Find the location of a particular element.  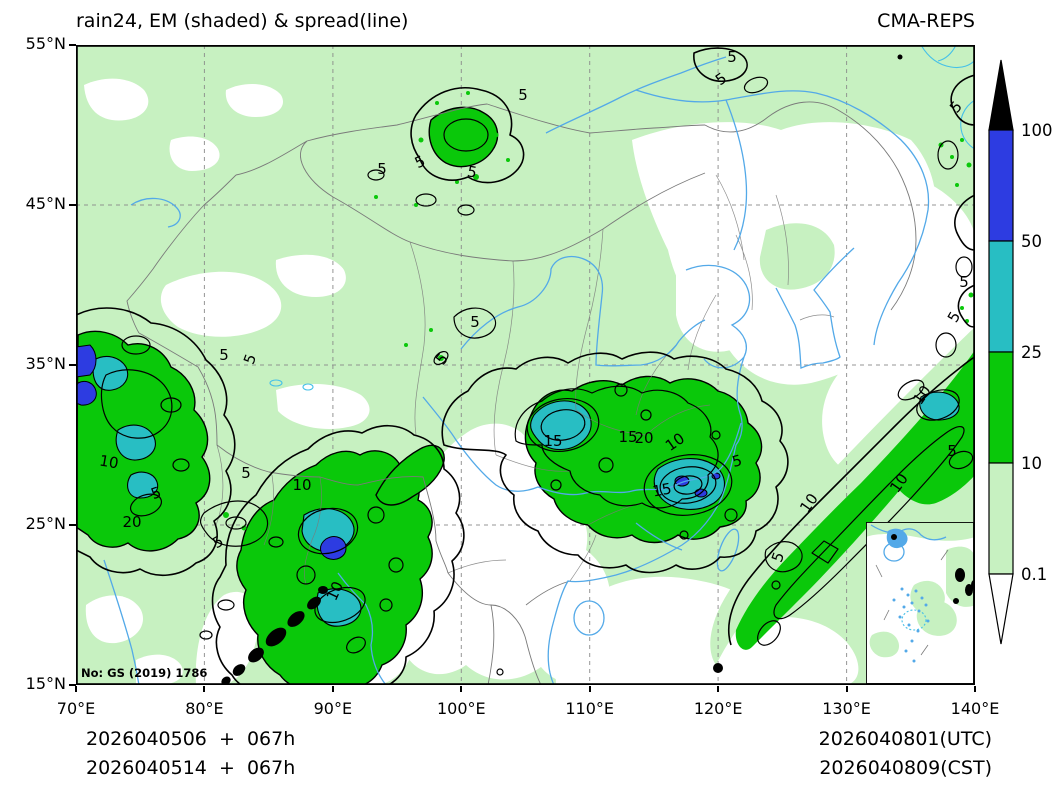

x-tick-label: 110°E is located at coordinates (590, 708).